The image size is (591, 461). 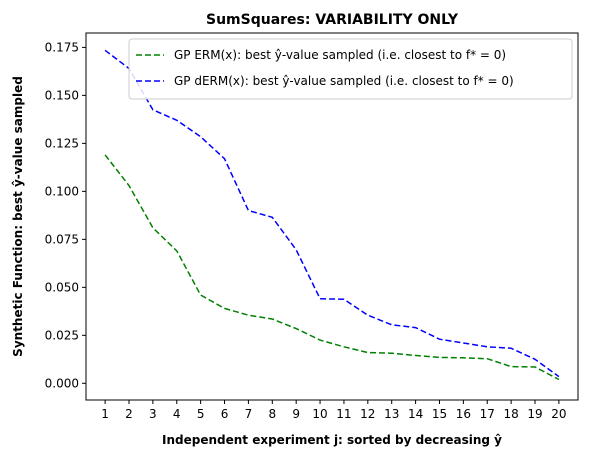 I want to click on x-axis: 1 2 3 4 5 6 7 8 9 10 11 12 13 14 15 16 17 18 19 20, so click(x=334, y=410).